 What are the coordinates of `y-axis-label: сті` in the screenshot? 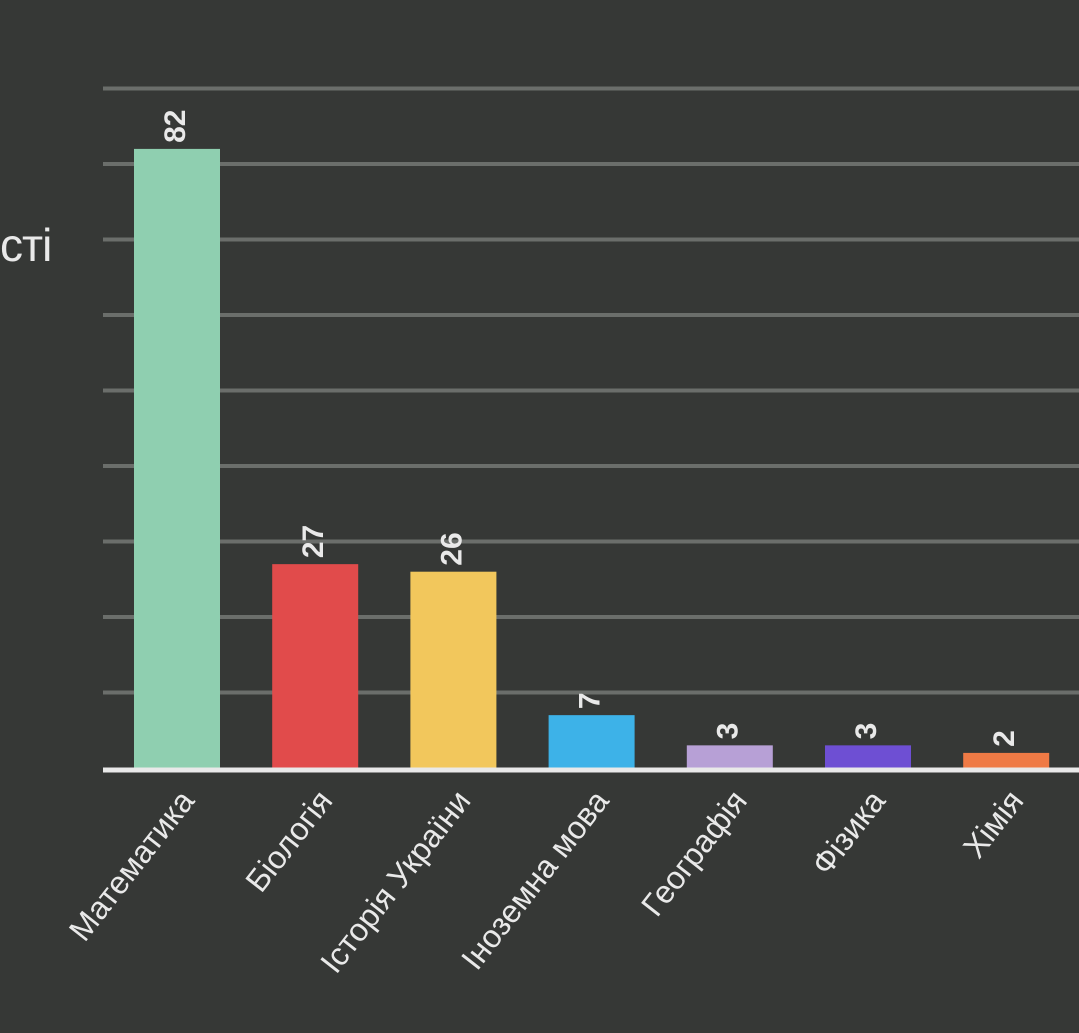 It's located at (26, 245).